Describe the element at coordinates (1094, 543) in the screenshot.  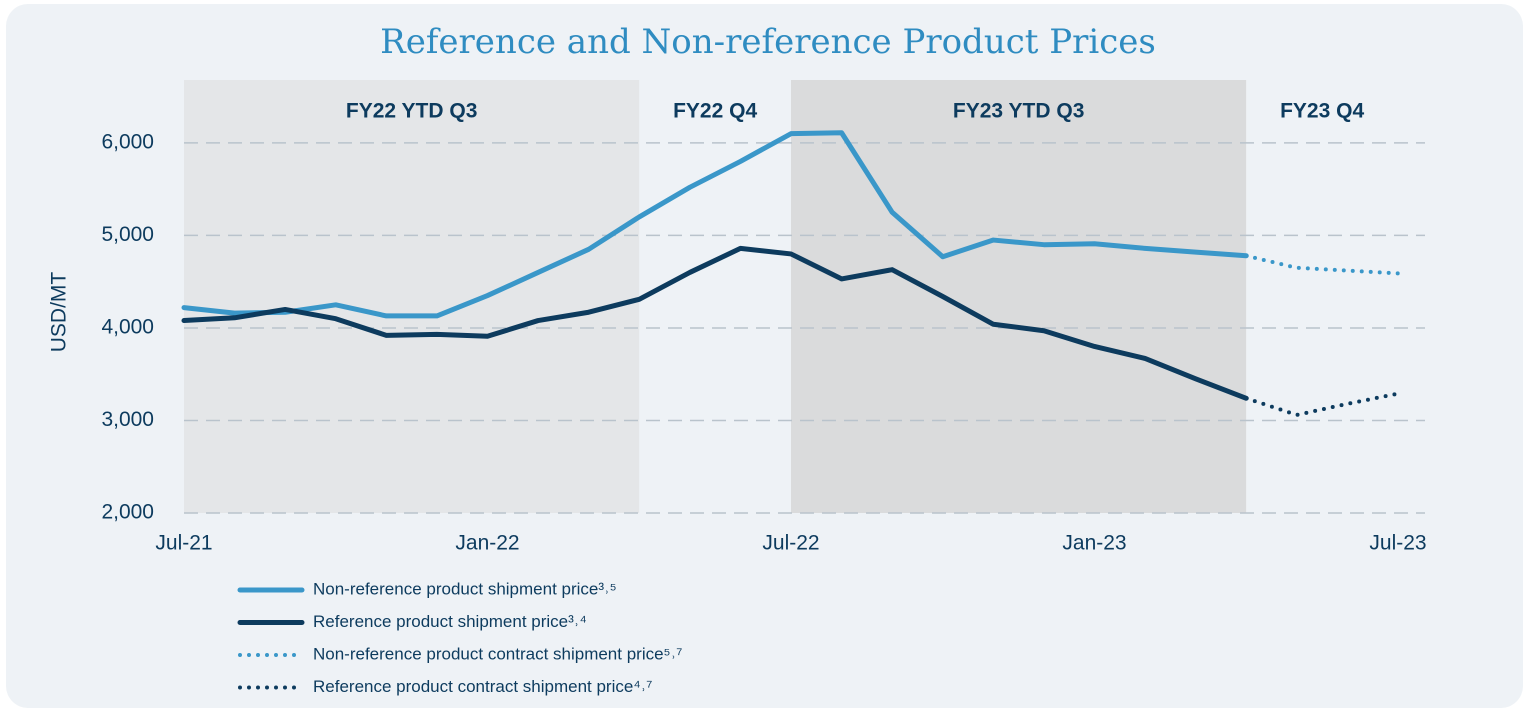
I see `x-tick-label: Jan-23` at that location.